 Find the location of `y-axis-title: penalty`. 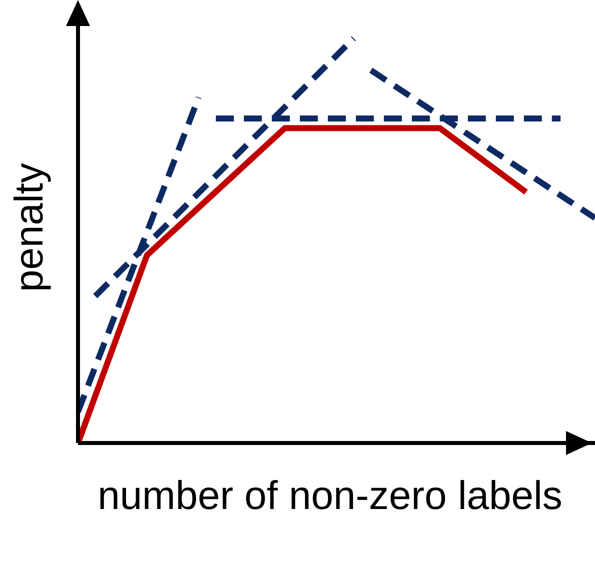

y-axis-title: penalty is located at coordinates (30, 228).